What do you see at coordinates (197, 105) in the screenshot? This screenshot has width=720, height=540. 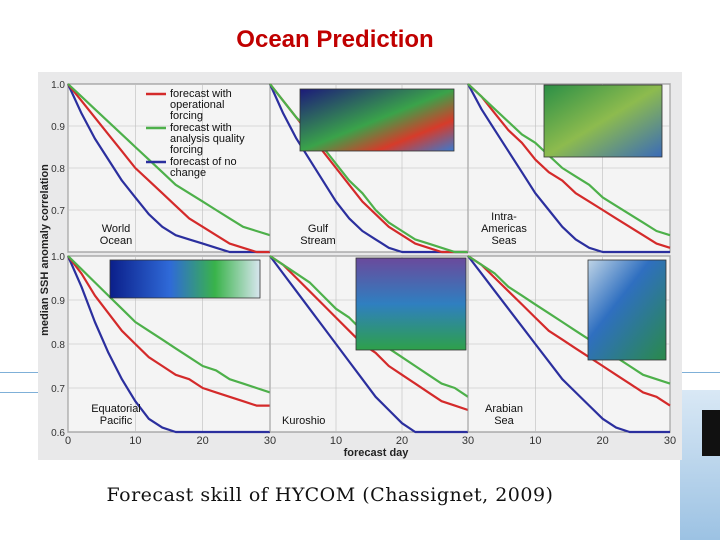 I see `legend-entry: operational` at bounding box center [197, 105].